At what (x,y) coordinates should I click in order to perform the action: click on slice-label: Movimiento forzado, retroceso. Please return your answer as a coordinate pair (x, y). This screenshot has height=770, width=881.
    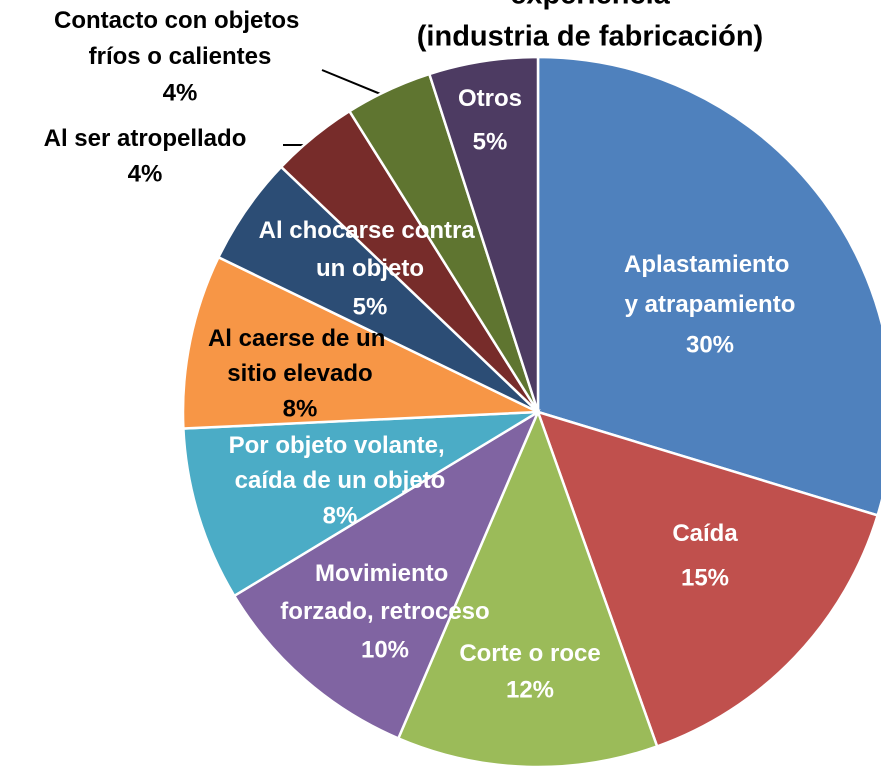
    Looking at the image, I should click on (384, 592).